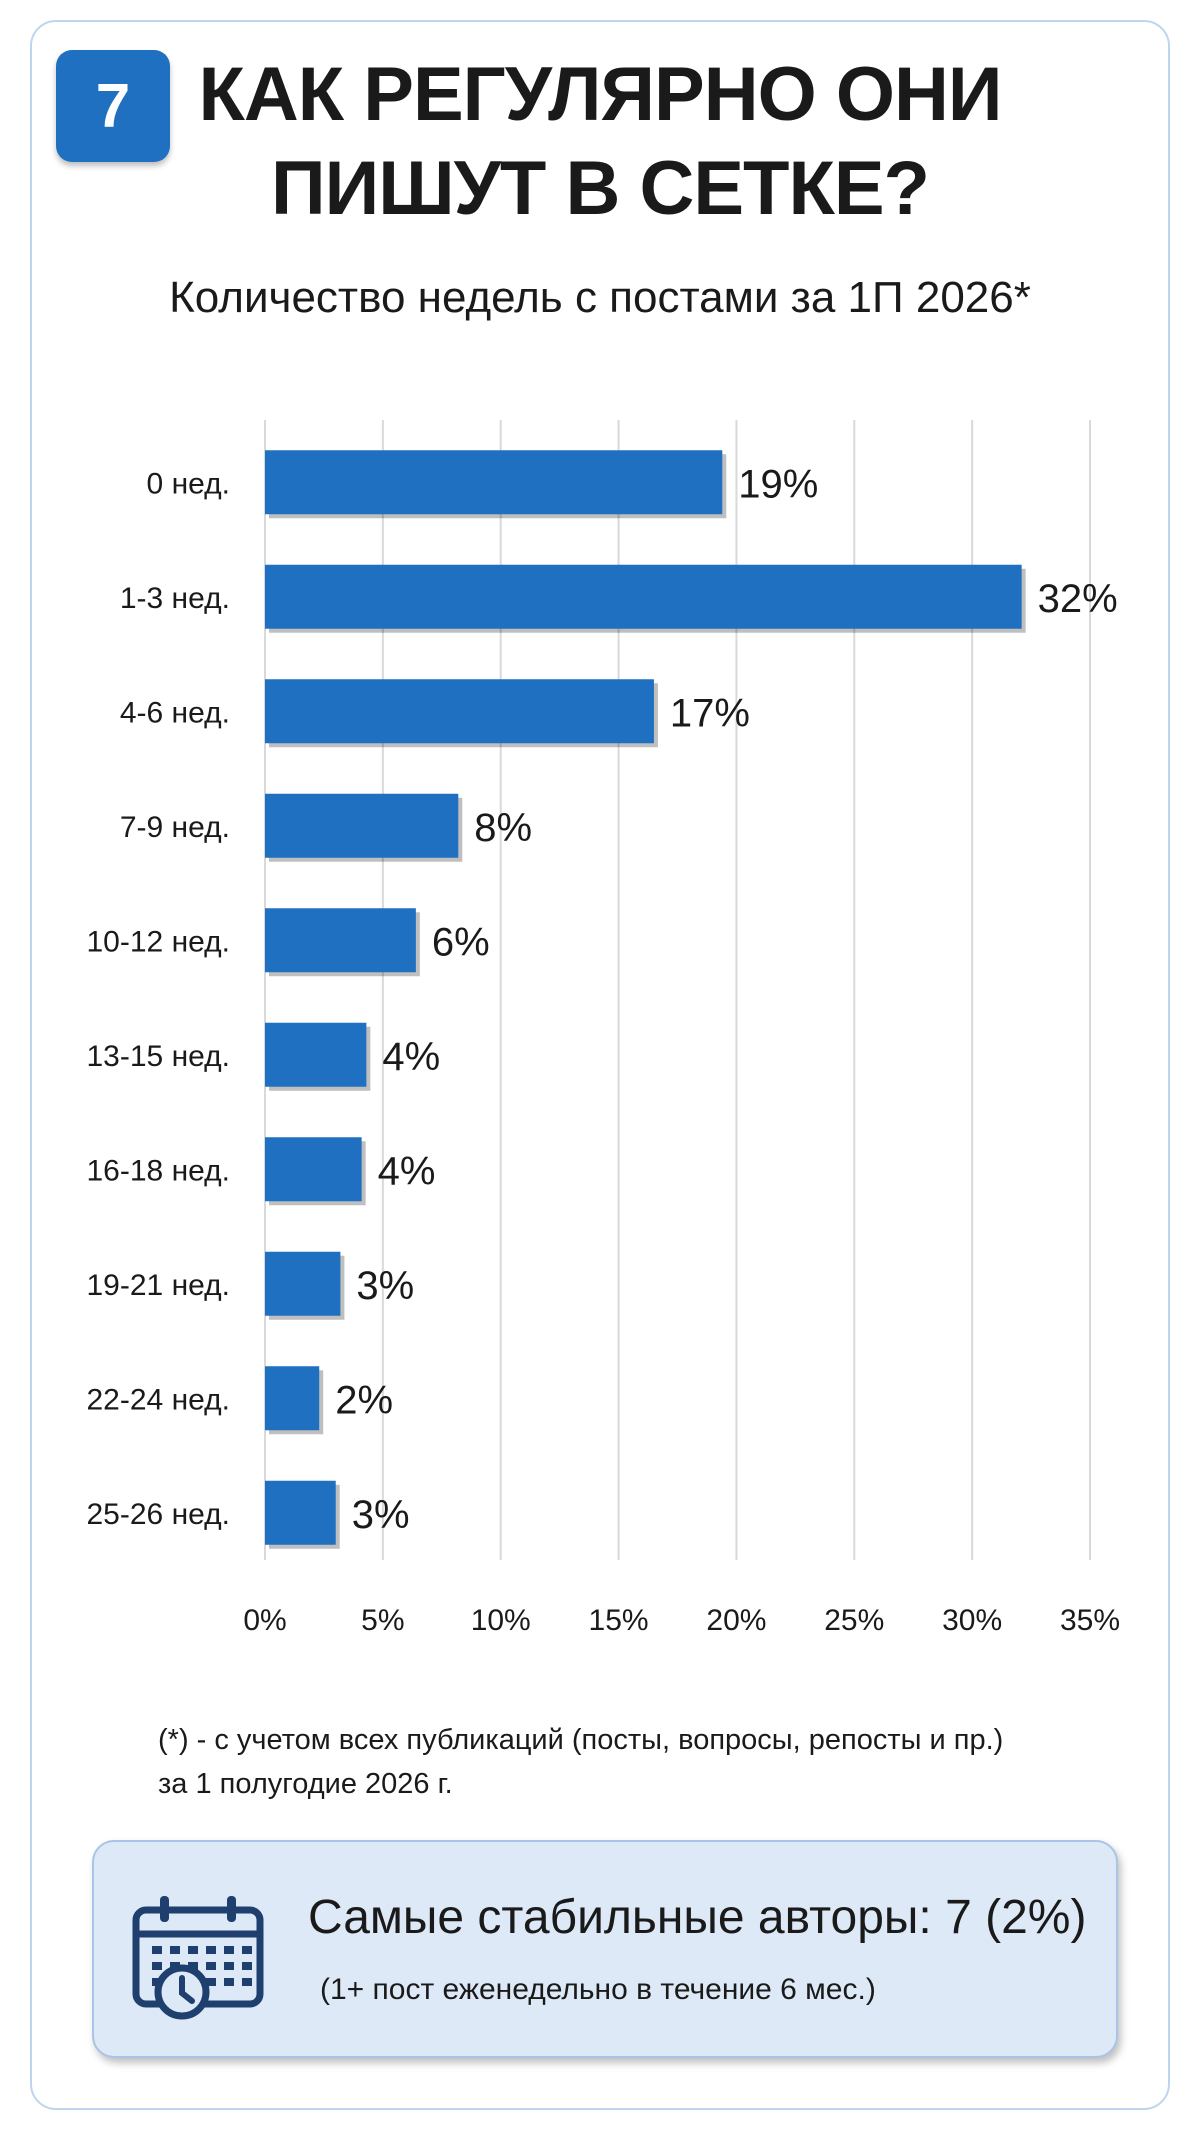 This screenshot has width=1200, height=2132. I want to click on category-label: 7-9 нед., so click(175, 827).